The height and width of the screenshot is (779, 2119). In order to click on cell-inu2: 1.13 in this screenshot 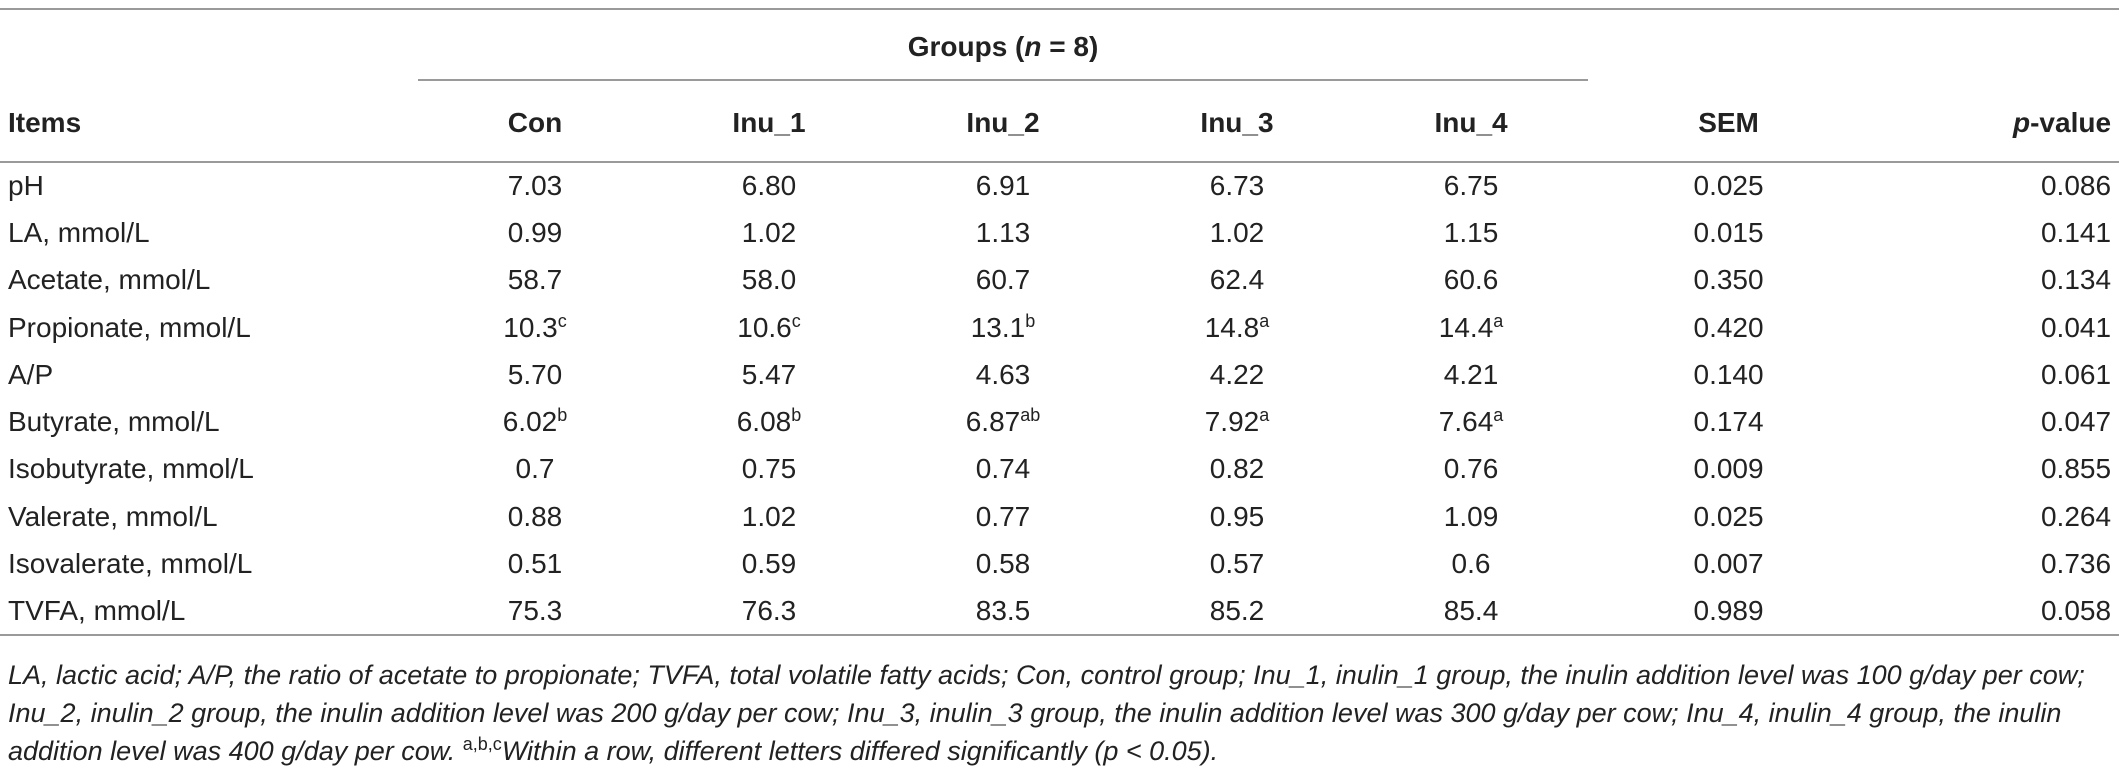, I will do `click(1003, 232)`.